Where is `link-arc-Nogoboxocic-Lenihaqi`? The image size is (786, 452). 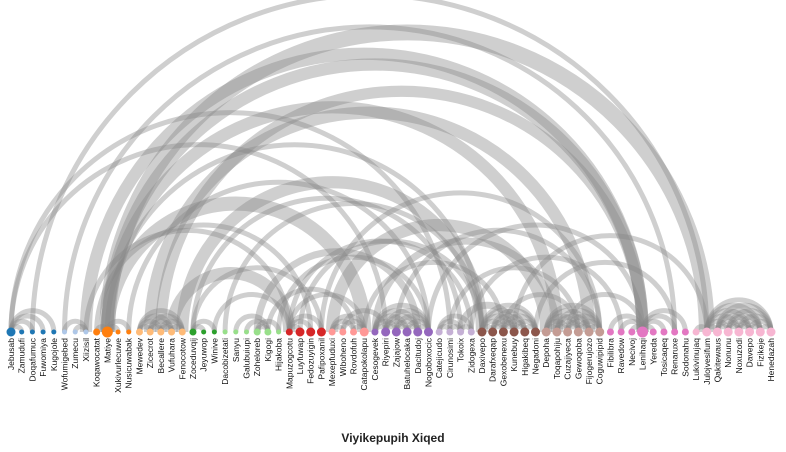 link-arc-Nogoboxocic-Lenihaqi is located at coordinates (535, 277).